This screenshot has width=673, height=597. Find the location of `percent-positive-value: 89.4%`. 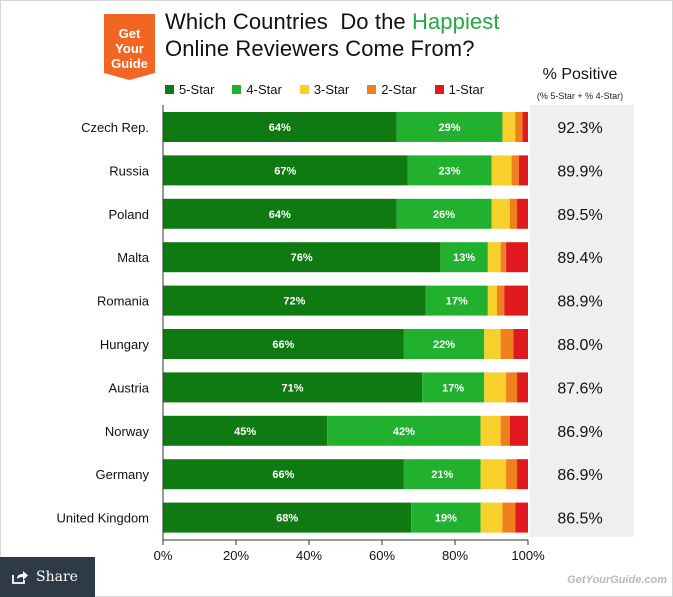

percent-positive-value: 89.4% is located at coordinates (579, 258).